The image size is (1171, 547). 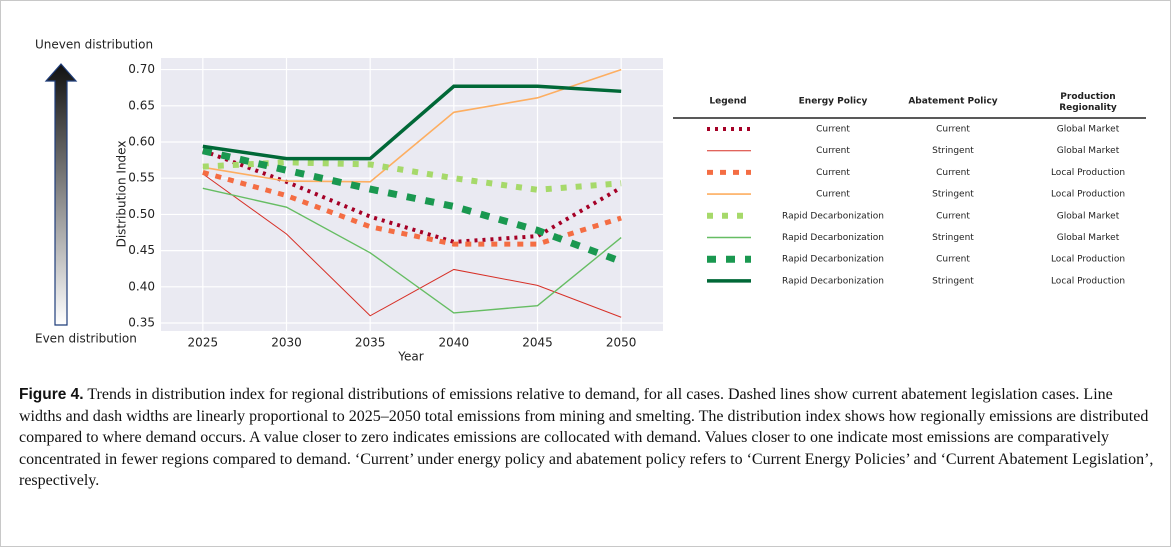 I want to click on x-tick-label: 2025, so click(x=203, y=343).